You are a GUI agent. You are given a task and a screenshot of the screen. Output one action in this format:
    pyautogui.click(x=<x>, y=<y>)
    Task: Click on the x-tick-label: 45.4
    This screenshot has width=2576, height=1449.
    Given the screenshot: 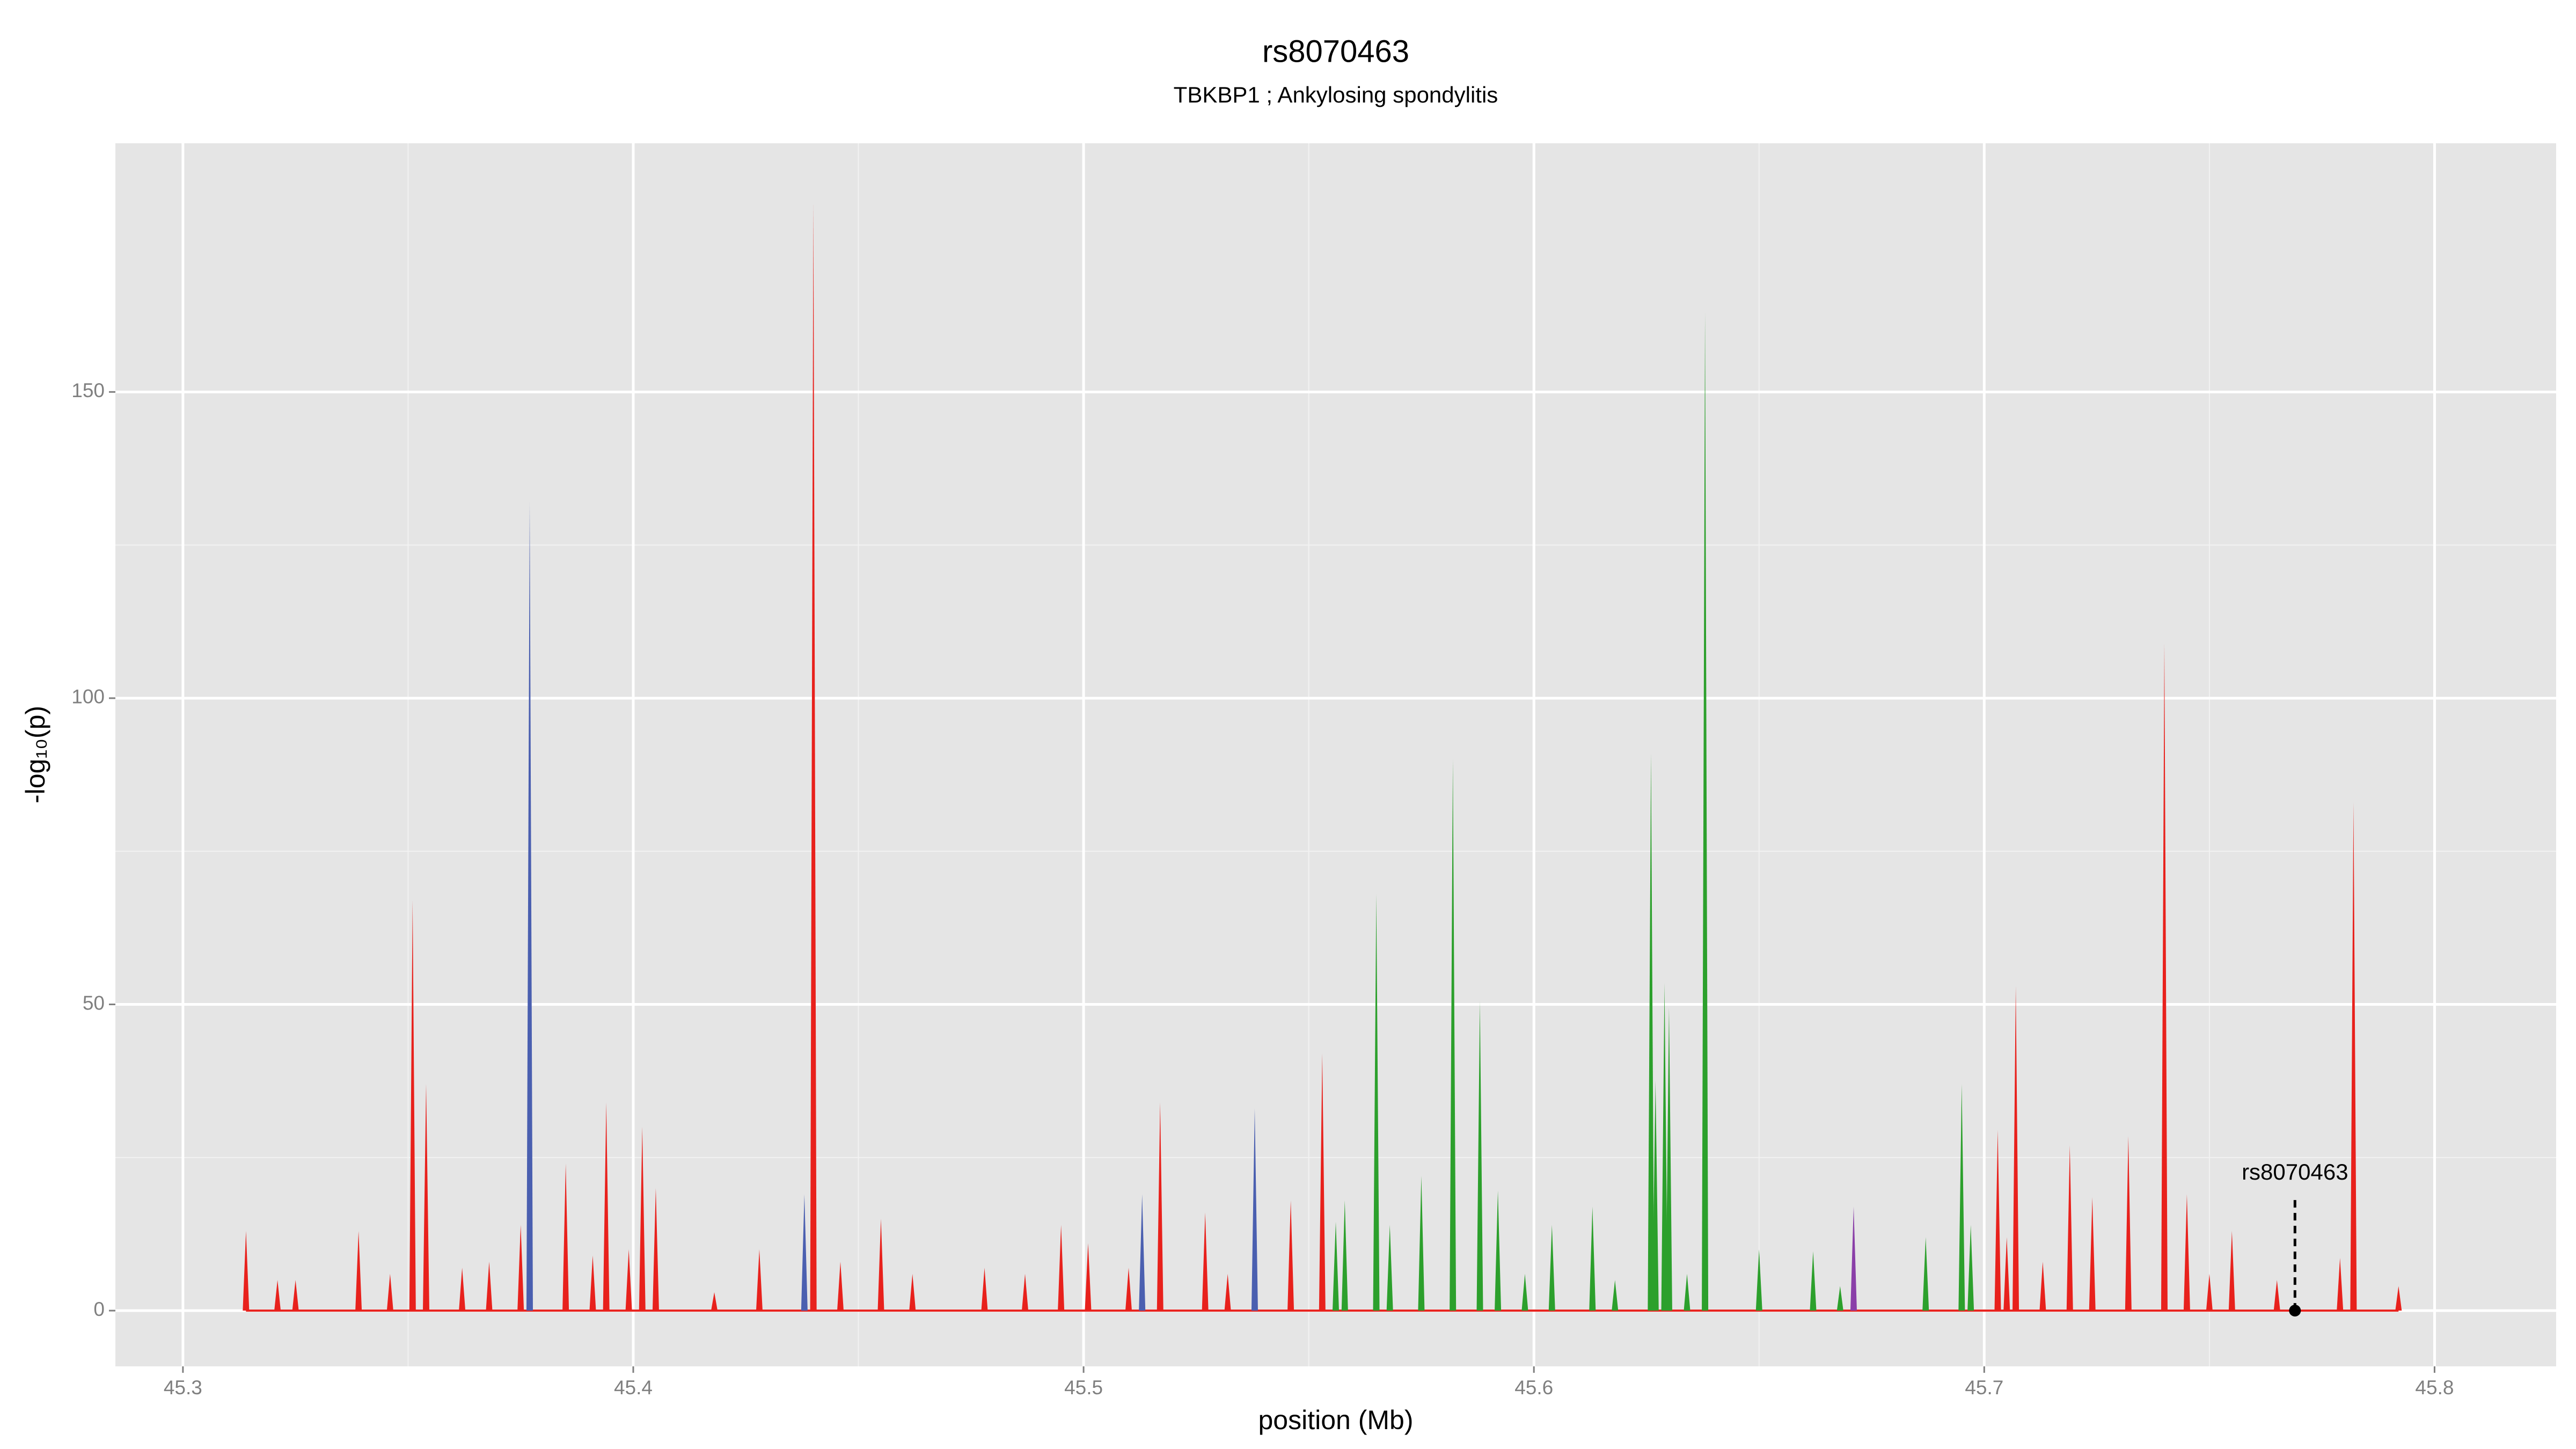 What is the action you would take?
    pyautogui.click(x=633, y=1388)
    